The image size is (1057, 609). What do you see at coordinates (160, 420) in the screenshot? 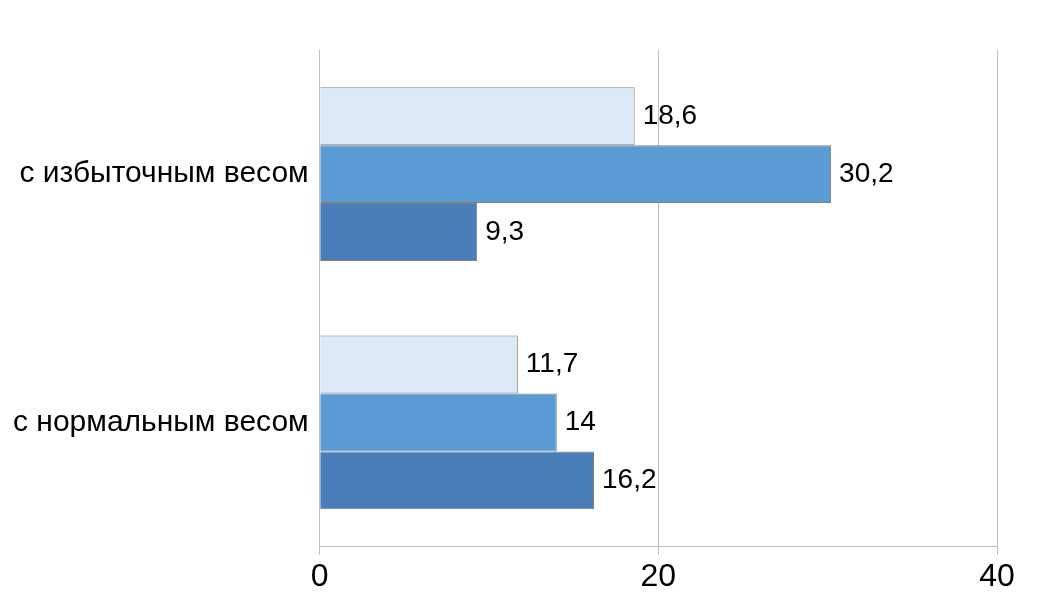
I see `y-tick-label: с нормальным весом` at bounding box center [160, 420].